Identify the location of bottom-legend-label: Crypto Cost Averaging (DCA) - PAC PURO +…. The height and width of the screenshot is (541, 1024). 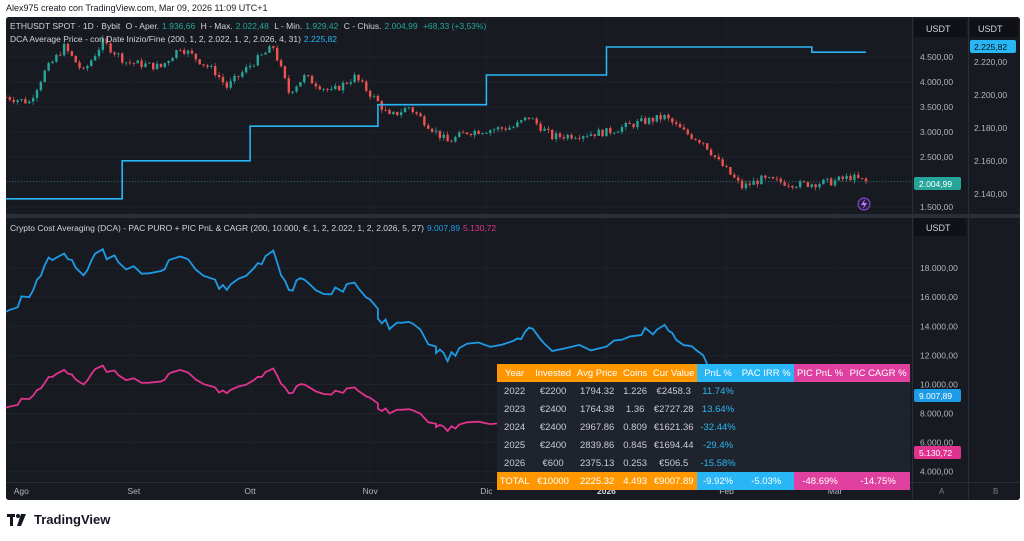
(217, 228).